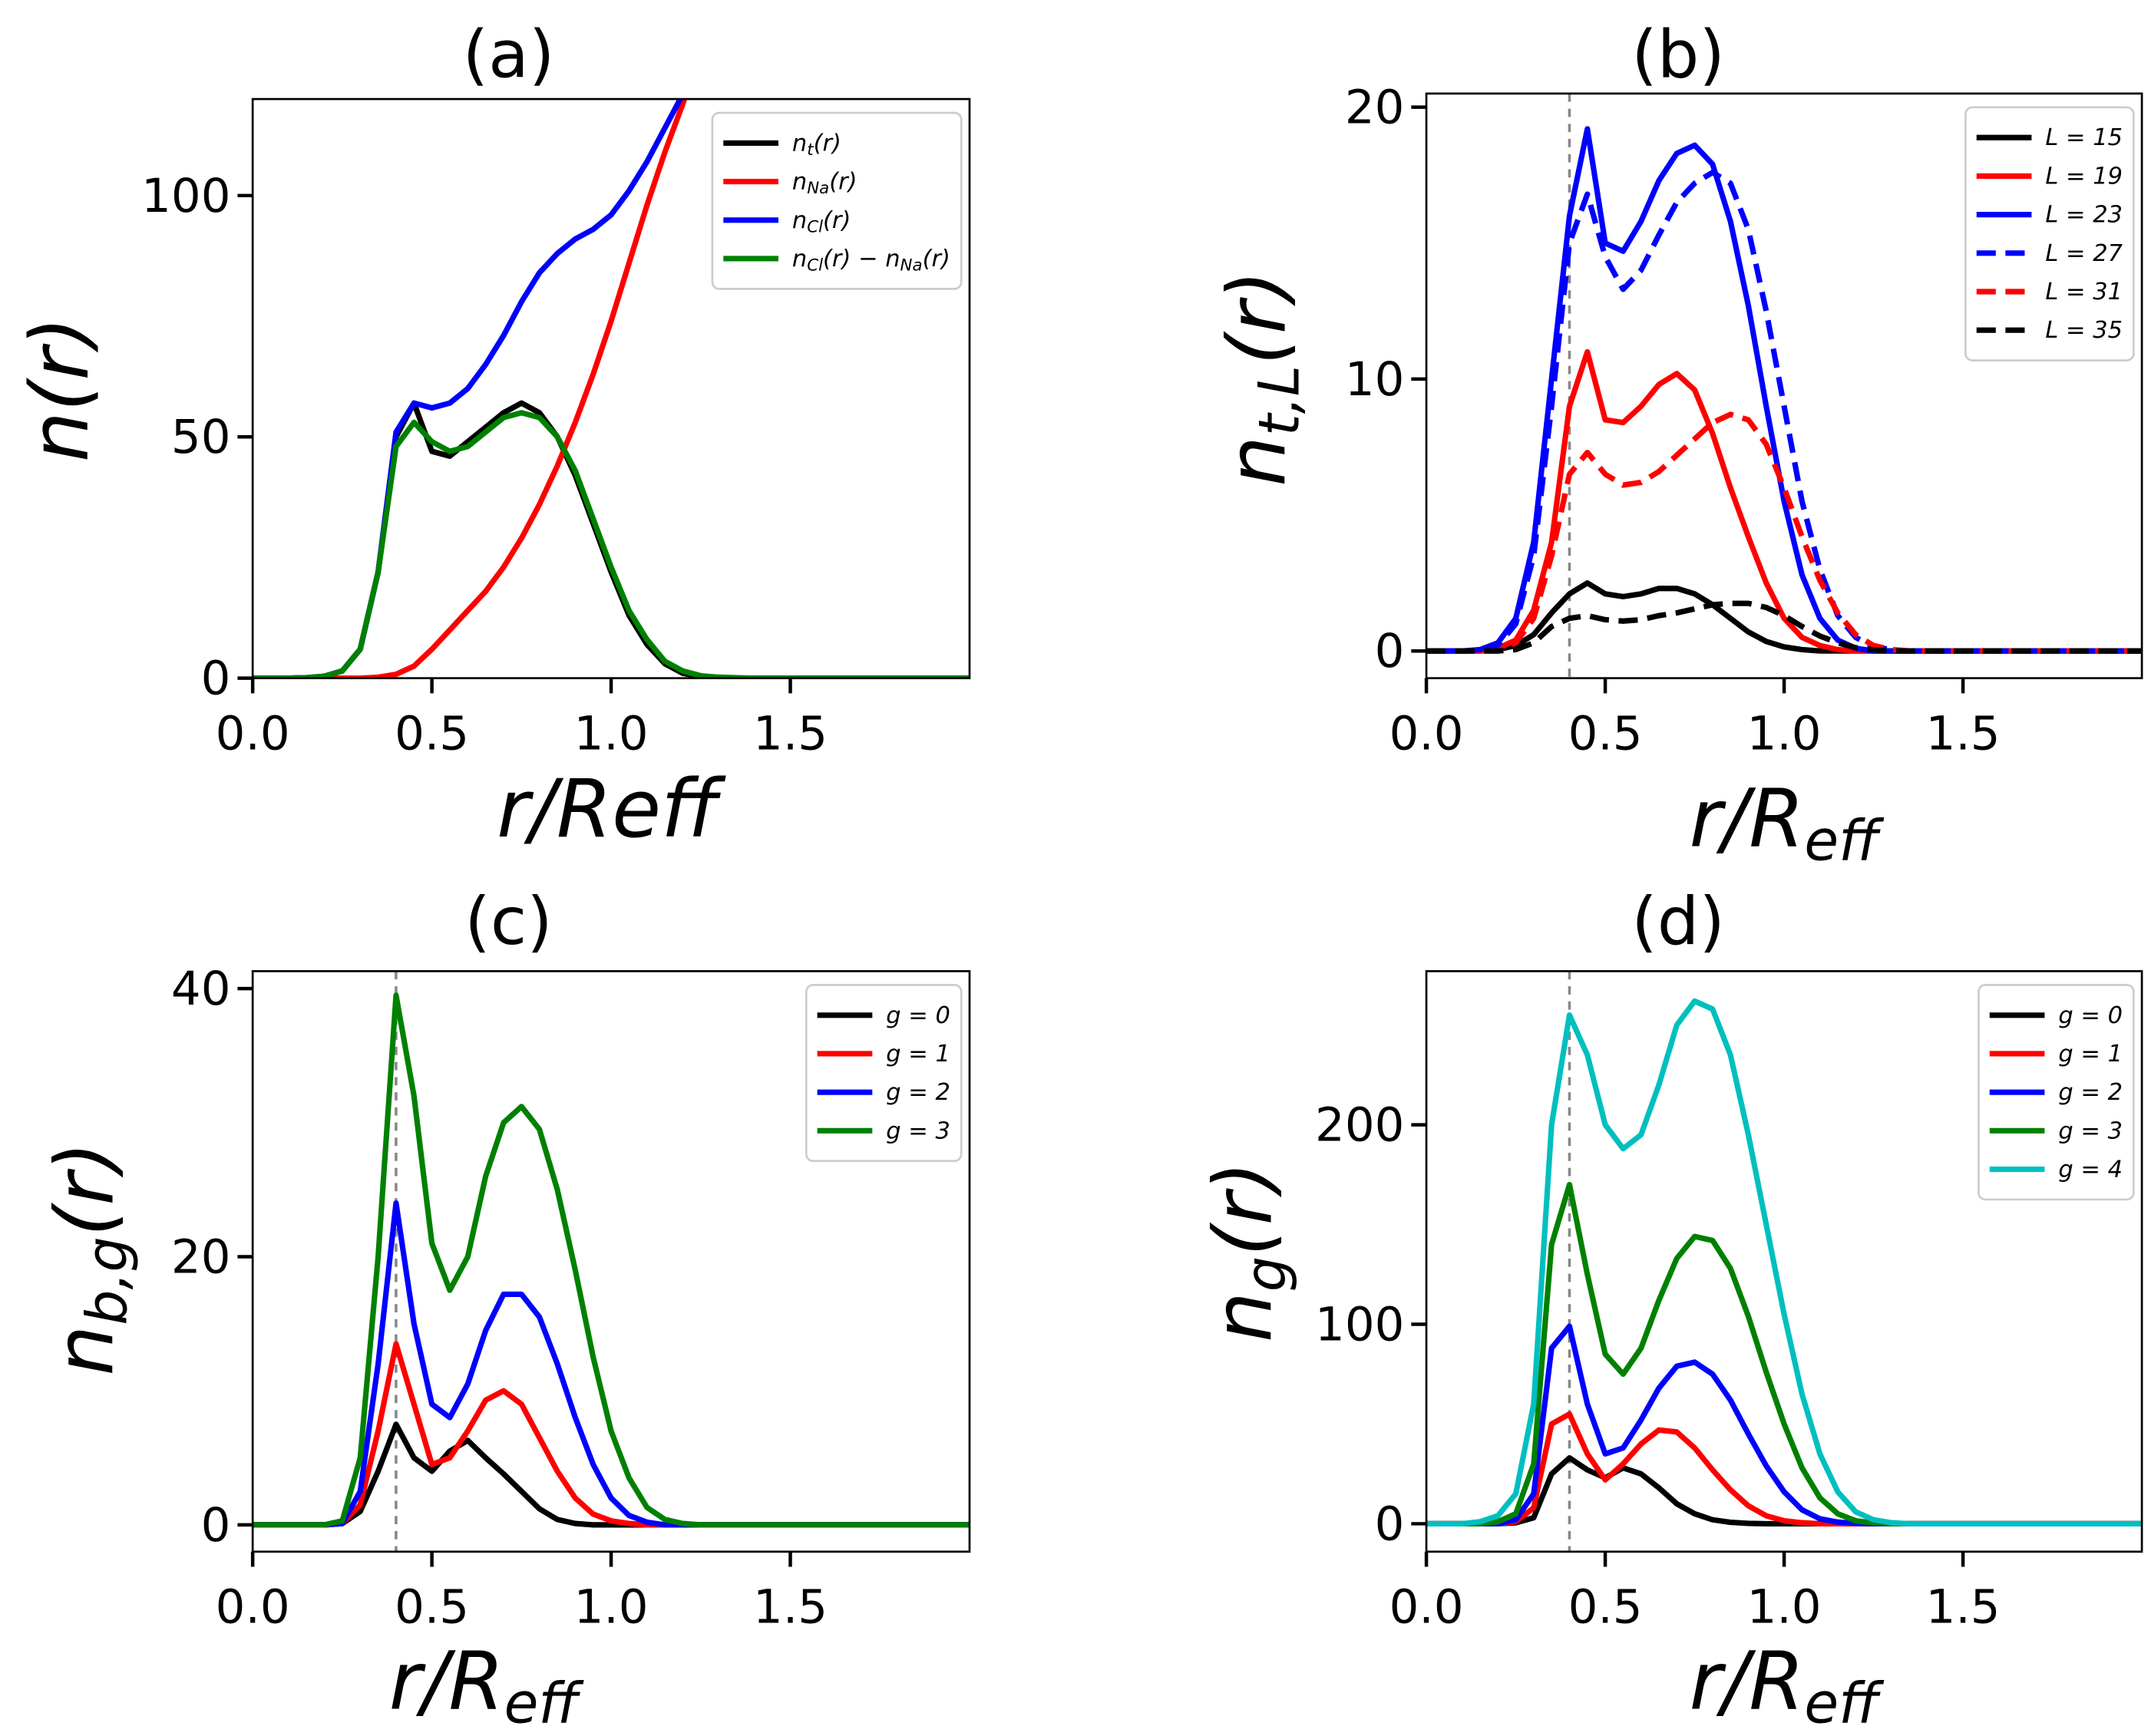  I want to click on legend: g = 0 g = 1 g = 2 g = 3, so click(884, 1073).